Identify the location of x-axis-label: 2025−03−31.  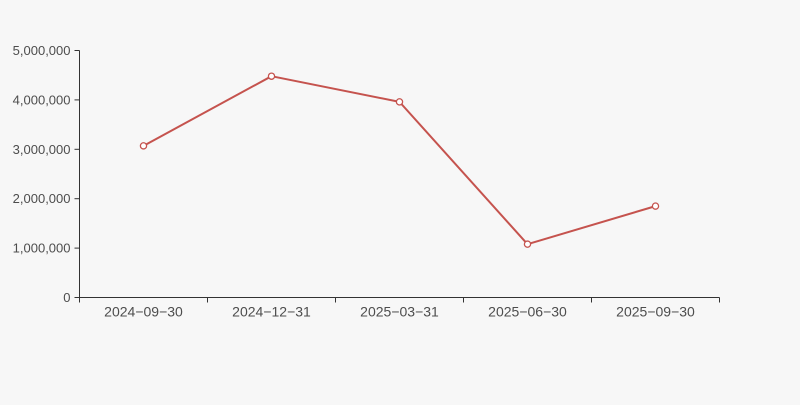
(399, 312).